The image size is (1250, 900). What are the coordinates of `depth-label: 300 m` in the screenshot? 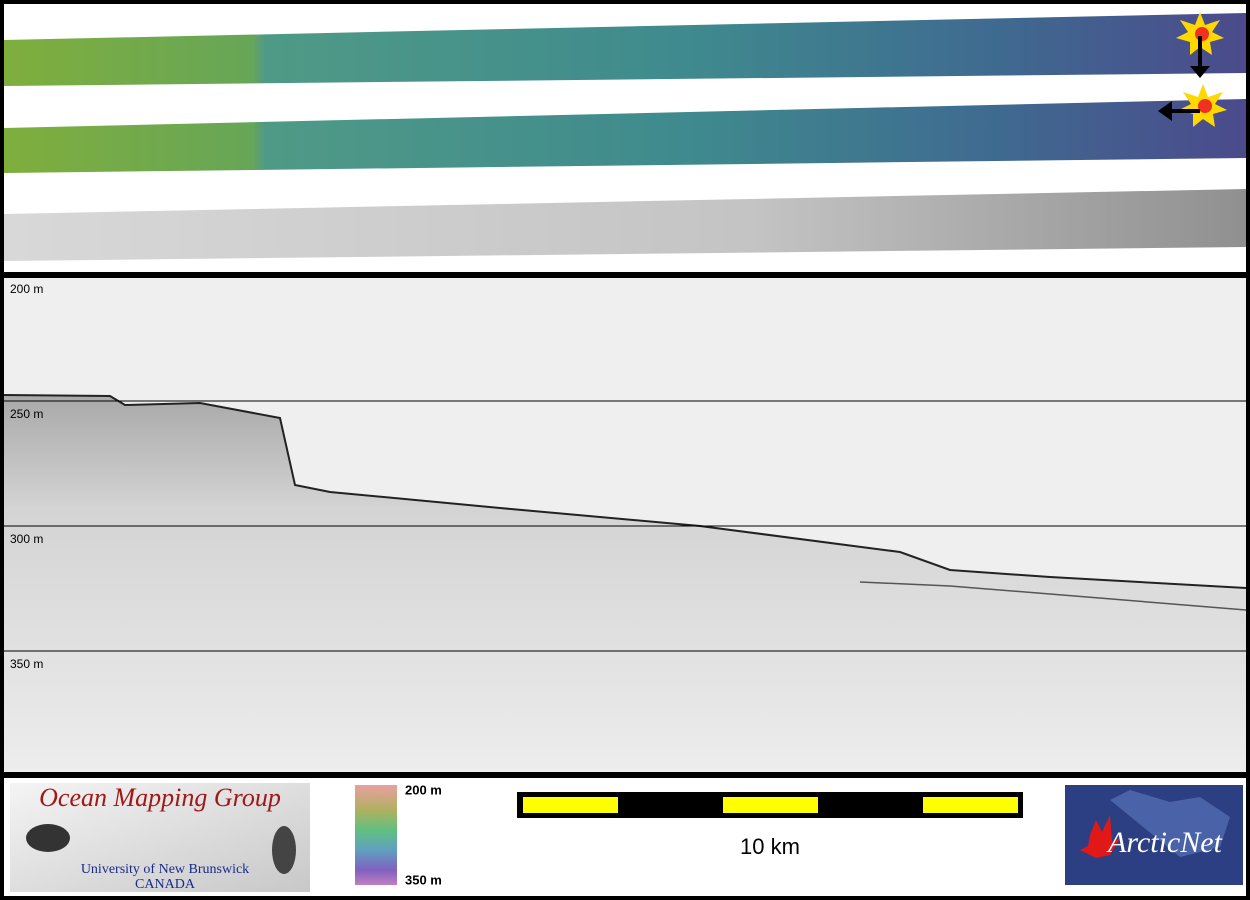 It's located at (26, 539).